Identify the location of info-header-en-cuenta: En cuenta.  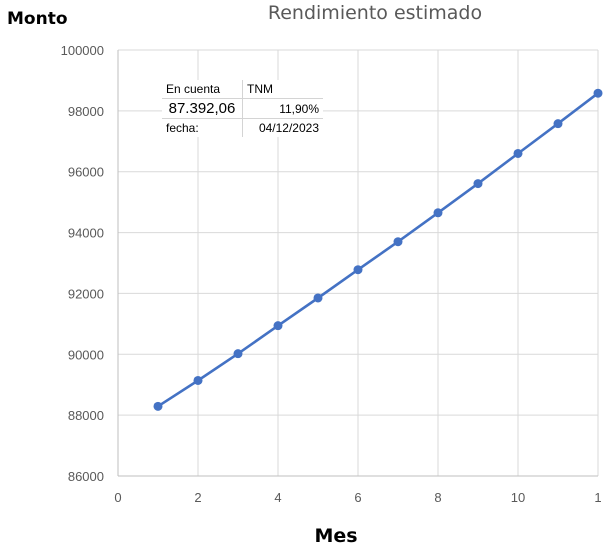
(202, 89).